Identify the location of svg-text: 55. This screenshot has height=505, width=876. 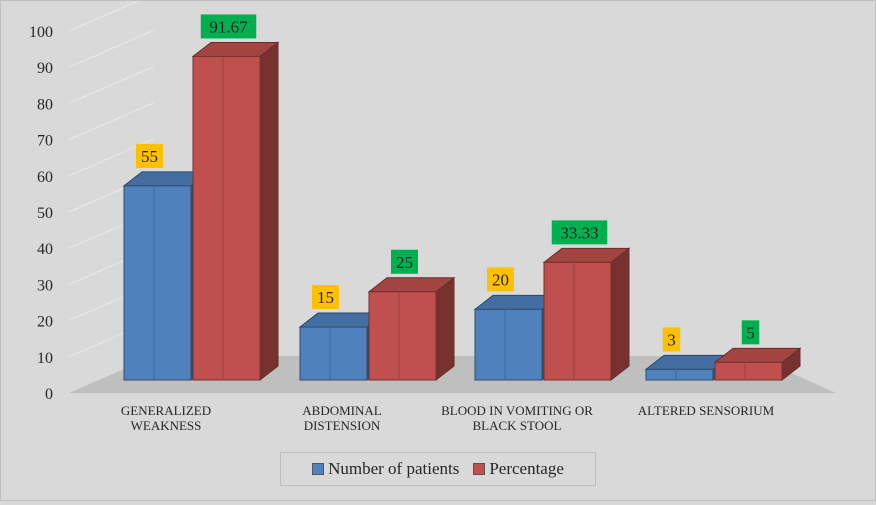
(149, 156).